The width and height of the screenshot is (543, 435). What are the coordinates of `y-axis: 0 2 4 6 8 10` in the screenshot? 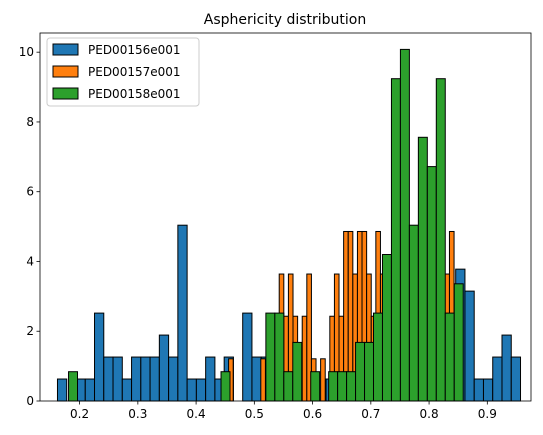 It's located at (29, 226).